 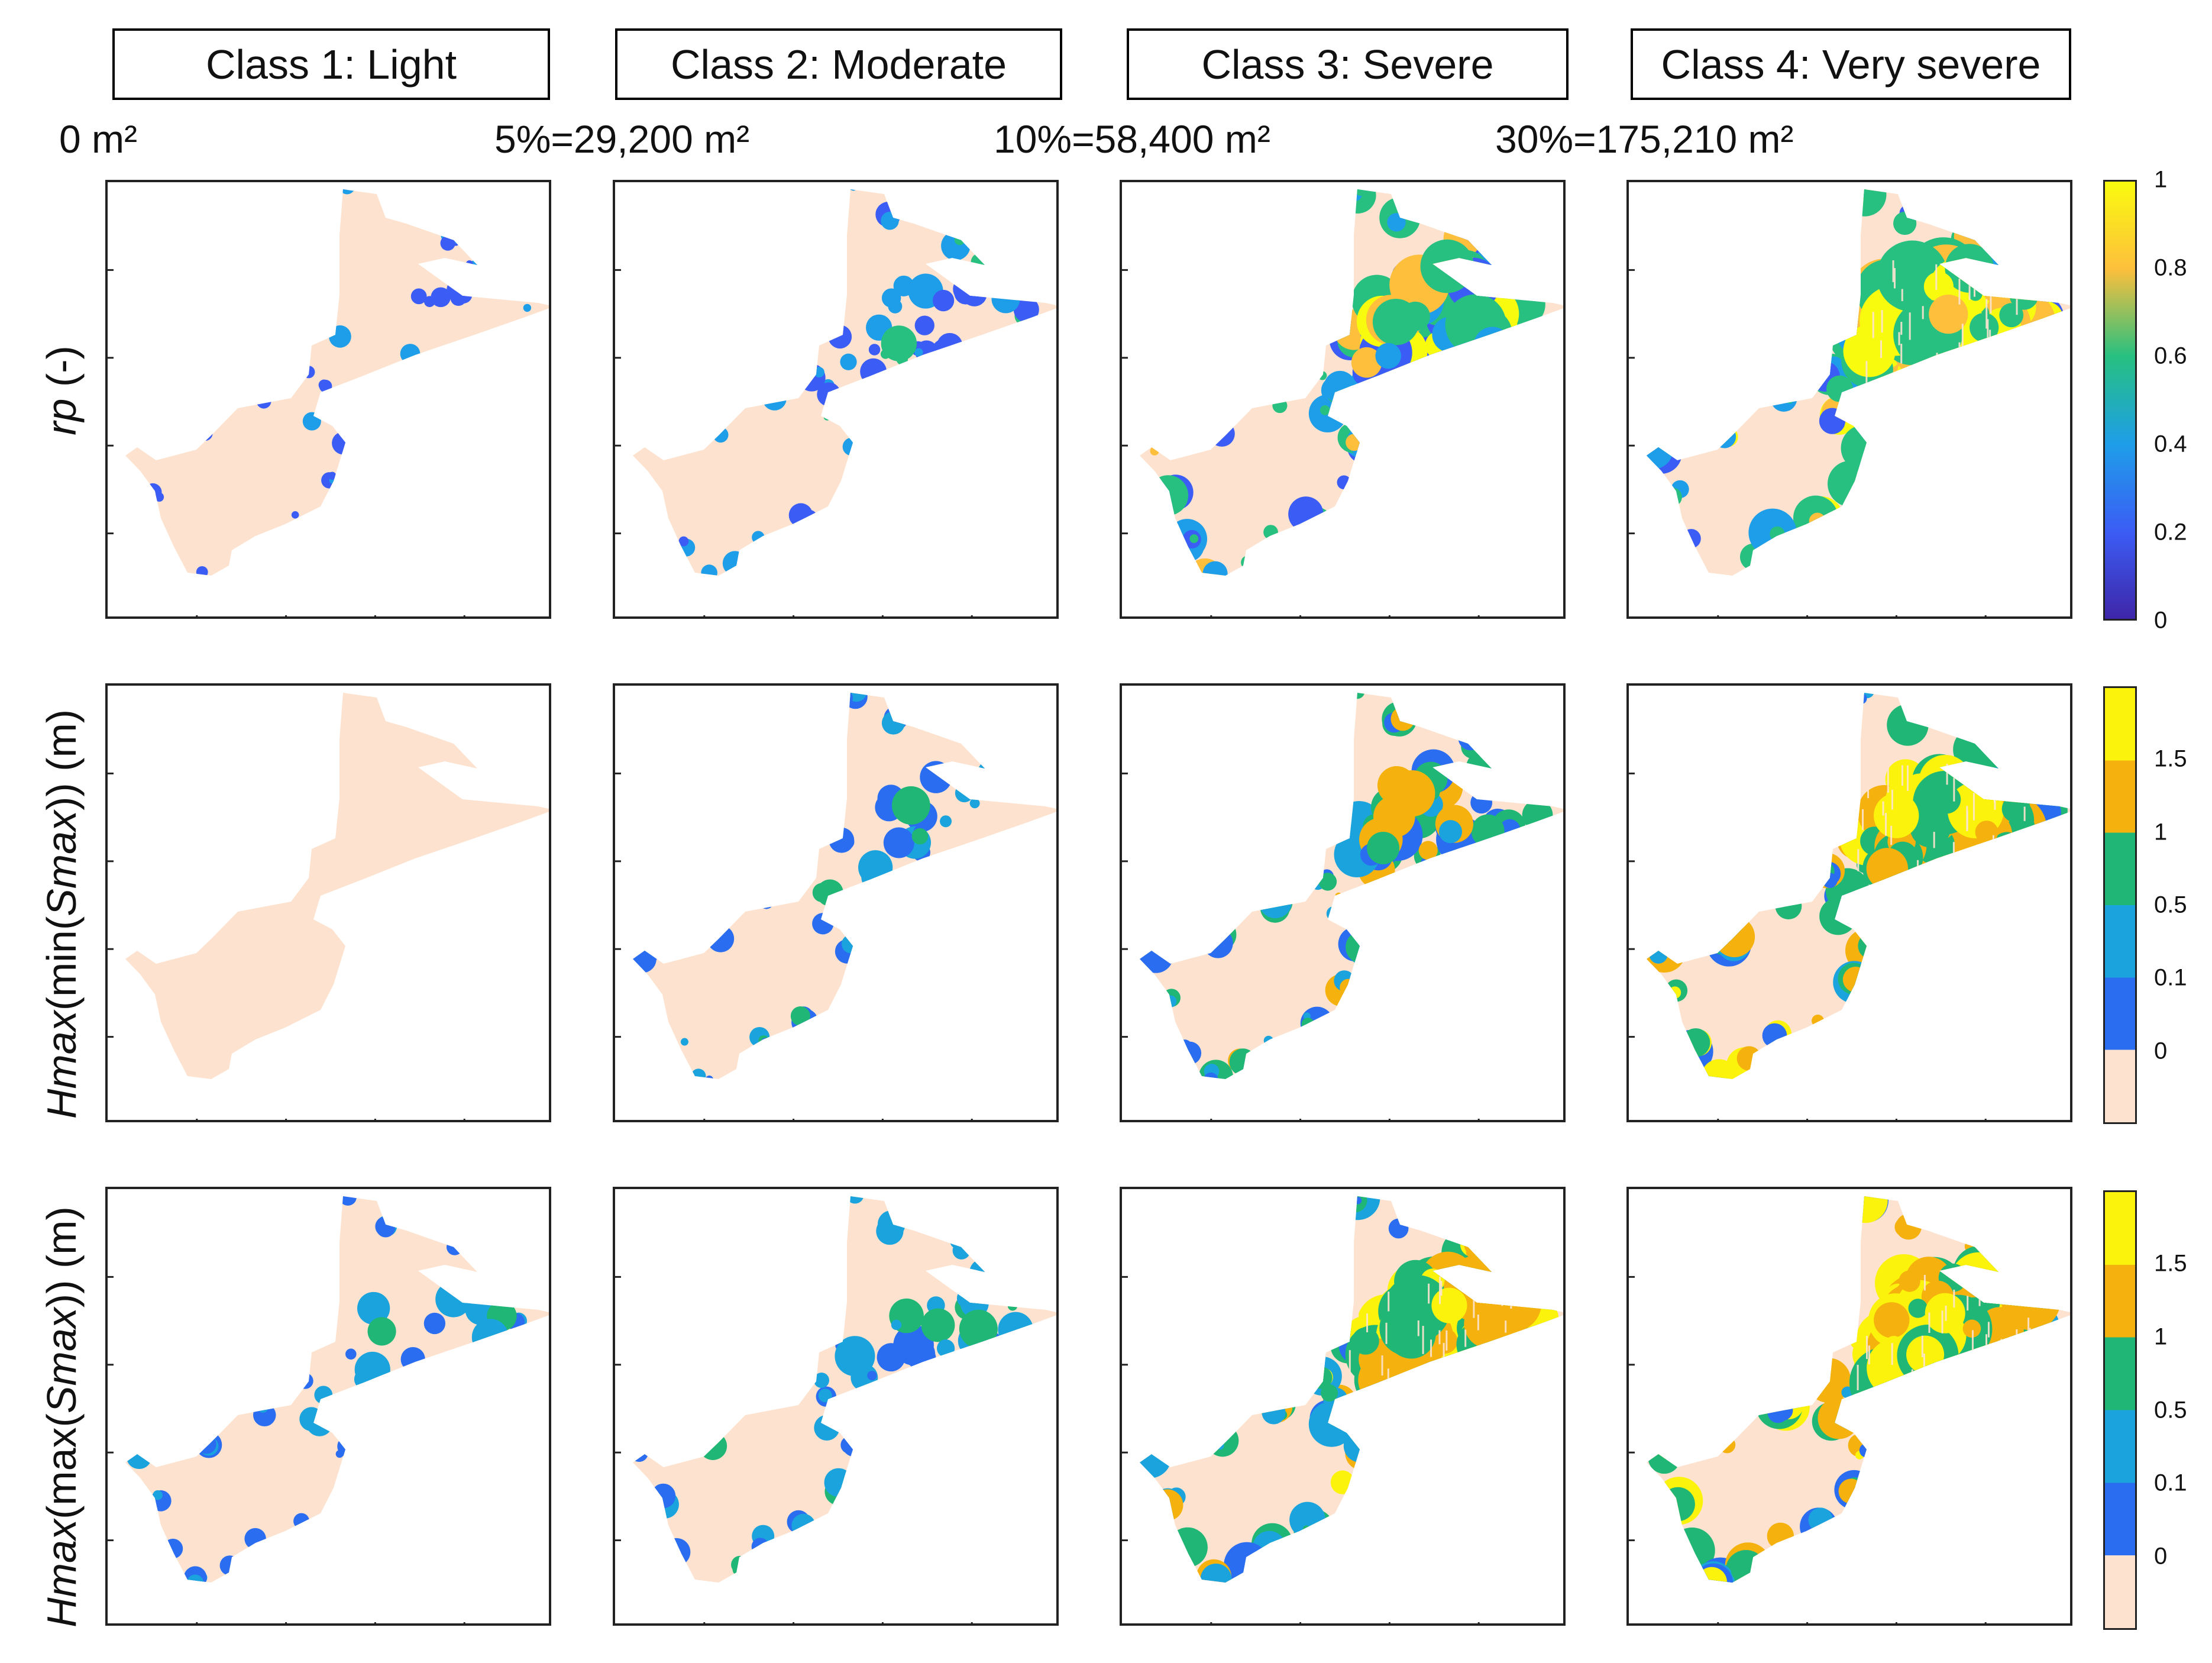 What do you see at coordinates (622, 139) in the screenshot?
I see `threshold-label-2: 5%=29,200 m²` at bounding box center [622, 139].